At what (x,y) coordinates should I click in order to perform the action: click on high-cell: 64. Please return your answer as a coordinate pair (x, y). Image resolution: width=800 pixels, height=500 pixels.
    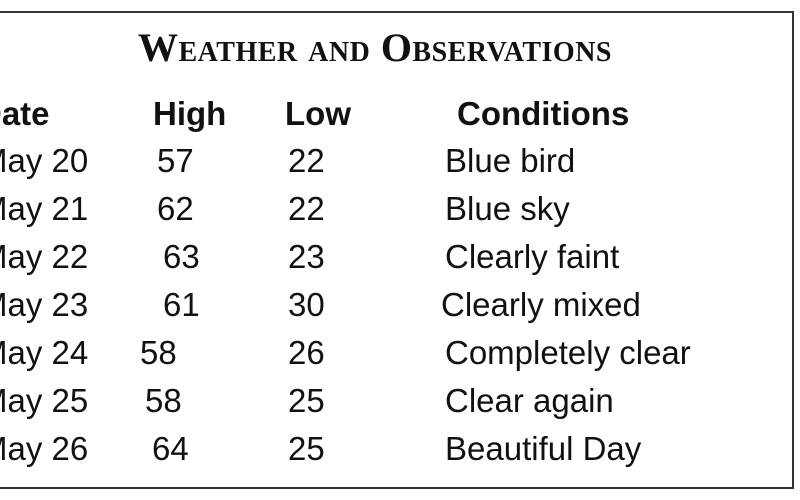
    Looking at the image, I should click on (170, 448).